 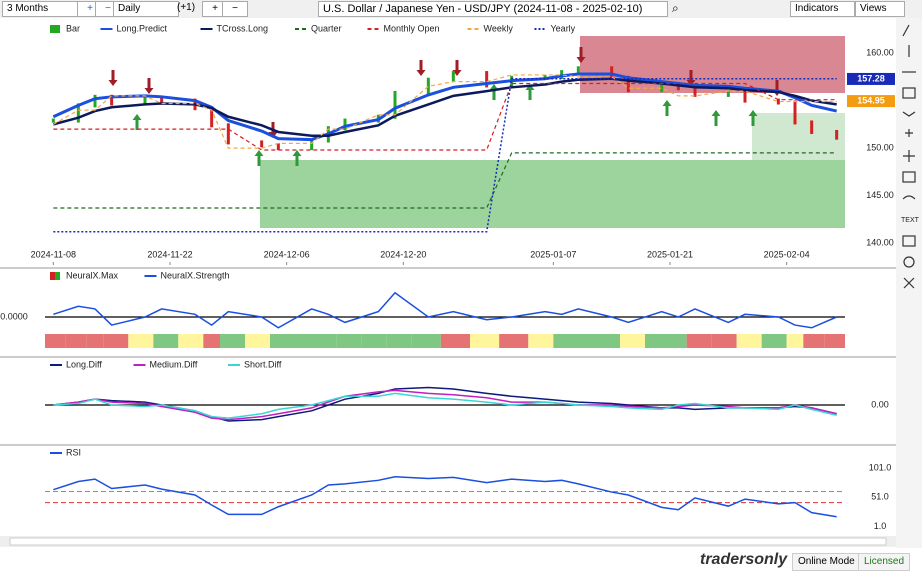 I want to click on y-tick-label: 1.0, so click(x=880, y=526).